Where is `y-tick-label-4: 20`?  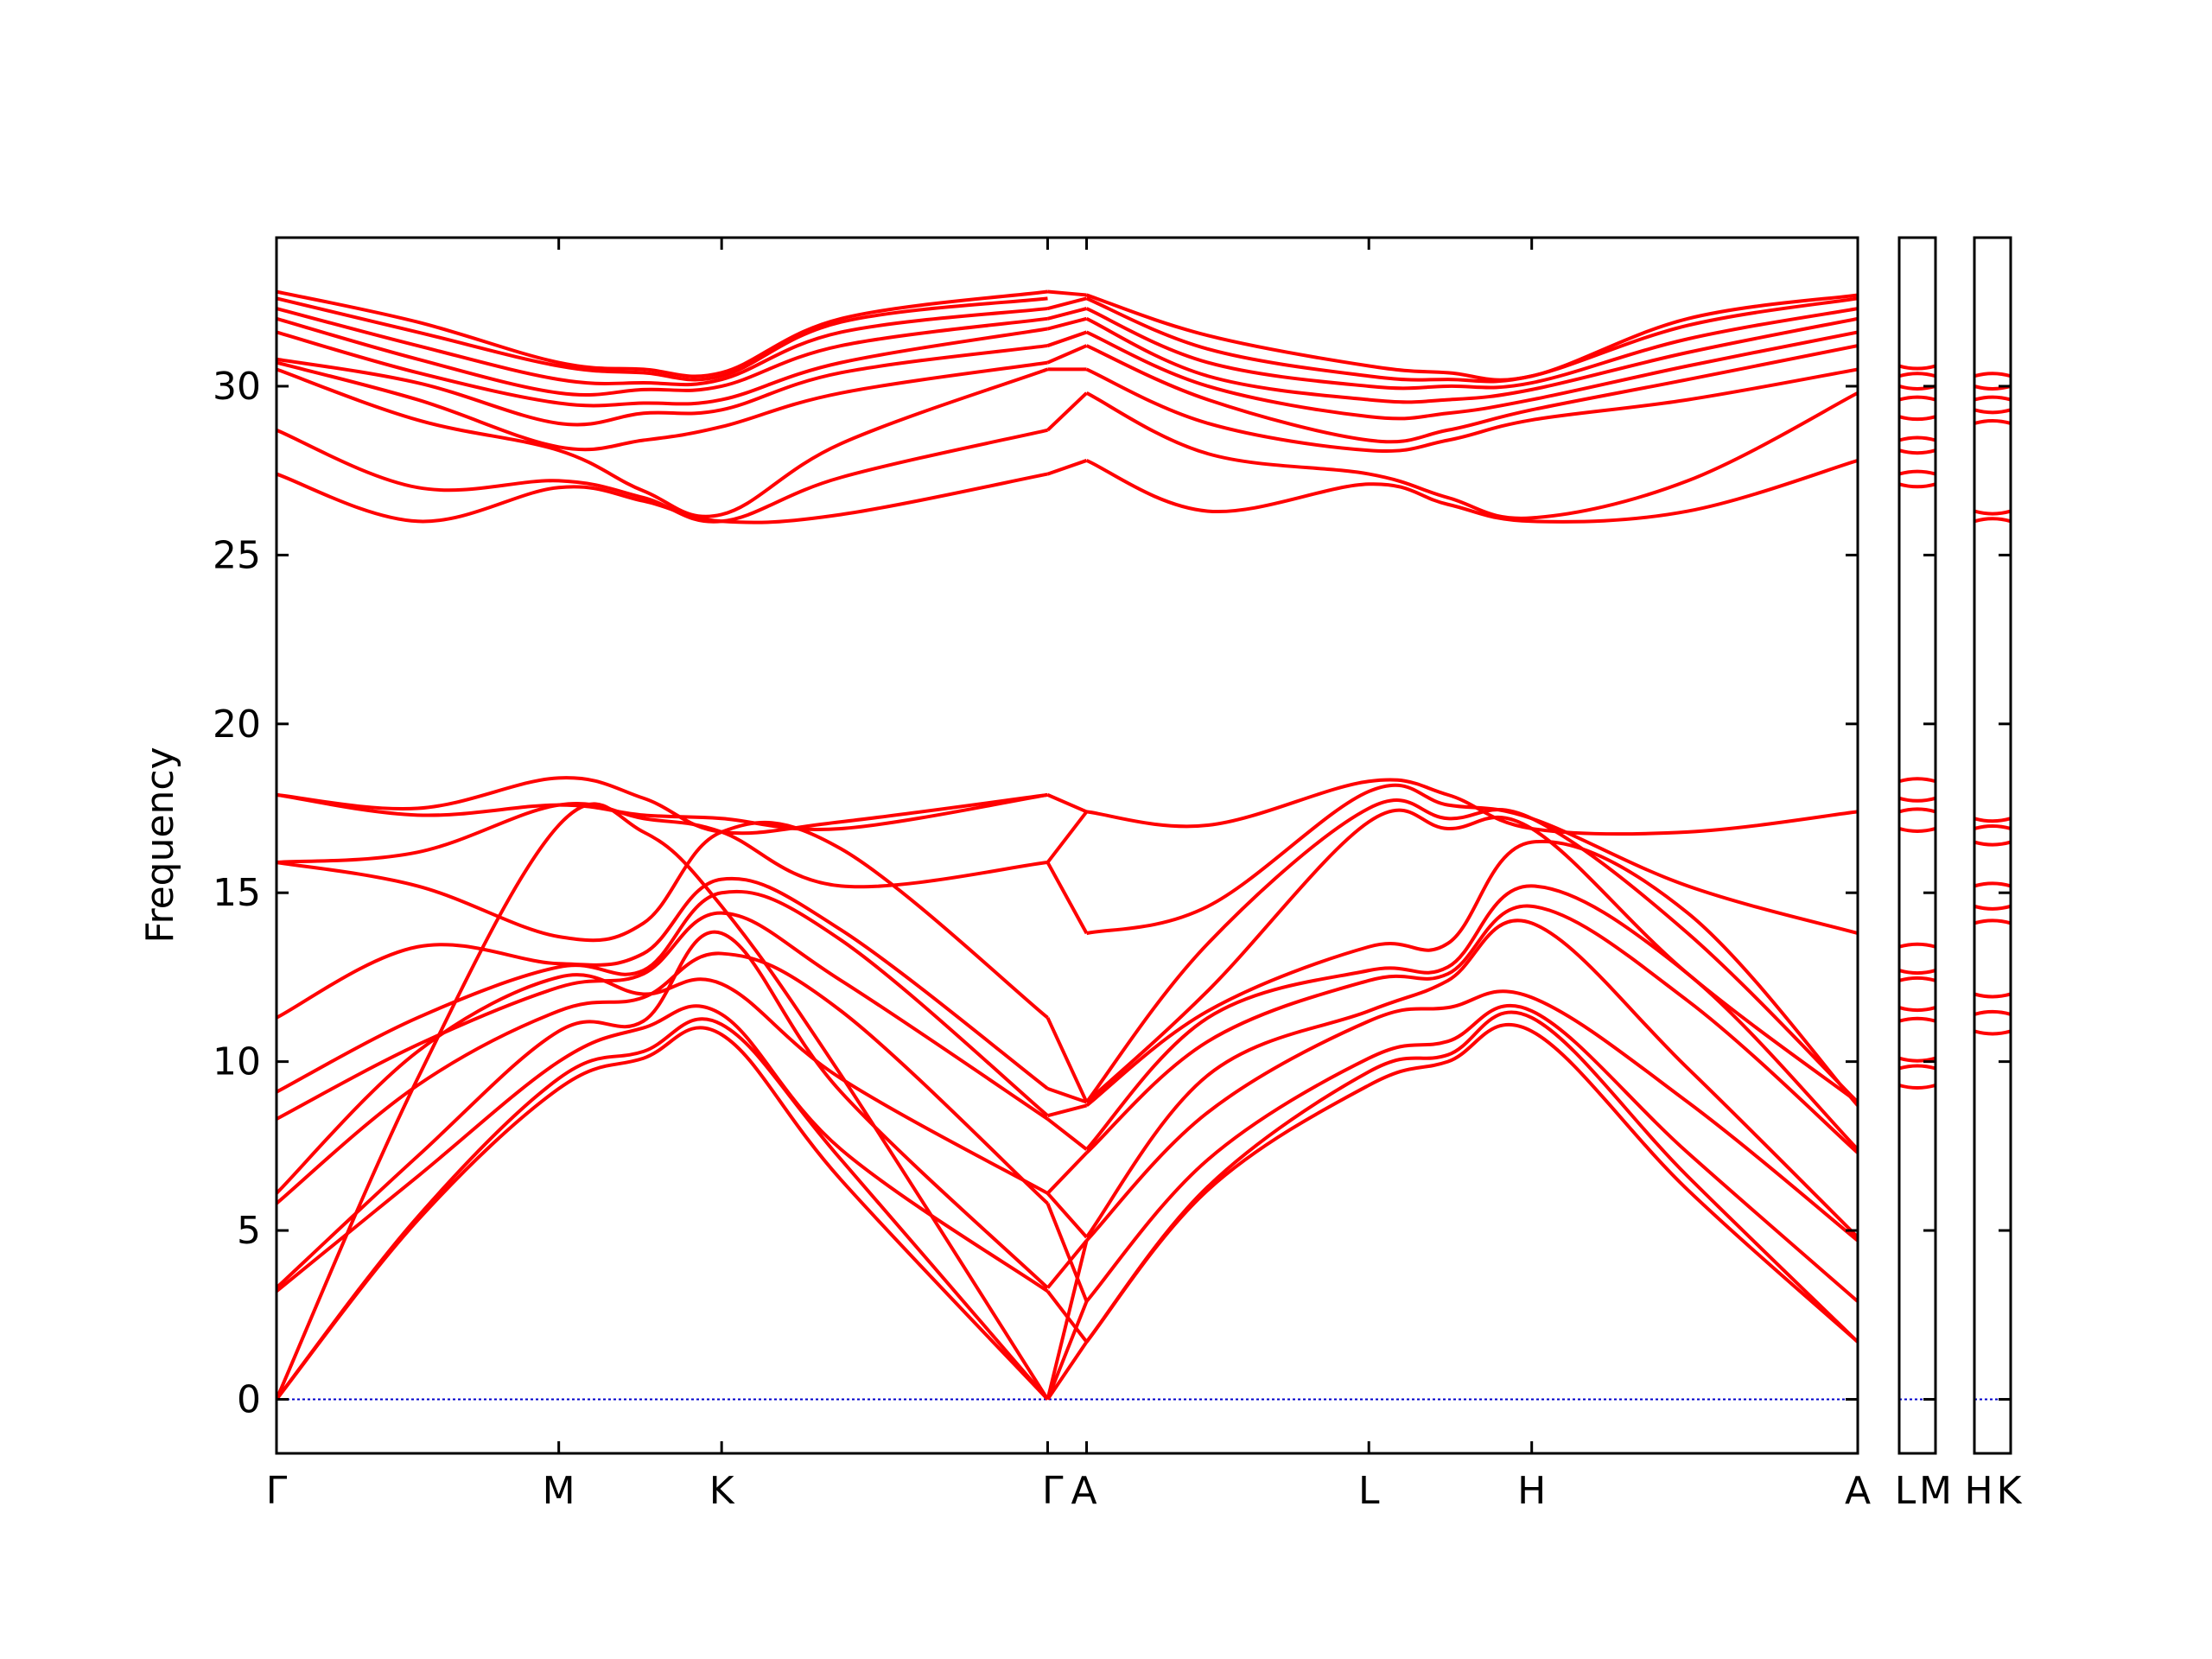
y-tick-label-4: 20 is located at coordinates (237, 724).